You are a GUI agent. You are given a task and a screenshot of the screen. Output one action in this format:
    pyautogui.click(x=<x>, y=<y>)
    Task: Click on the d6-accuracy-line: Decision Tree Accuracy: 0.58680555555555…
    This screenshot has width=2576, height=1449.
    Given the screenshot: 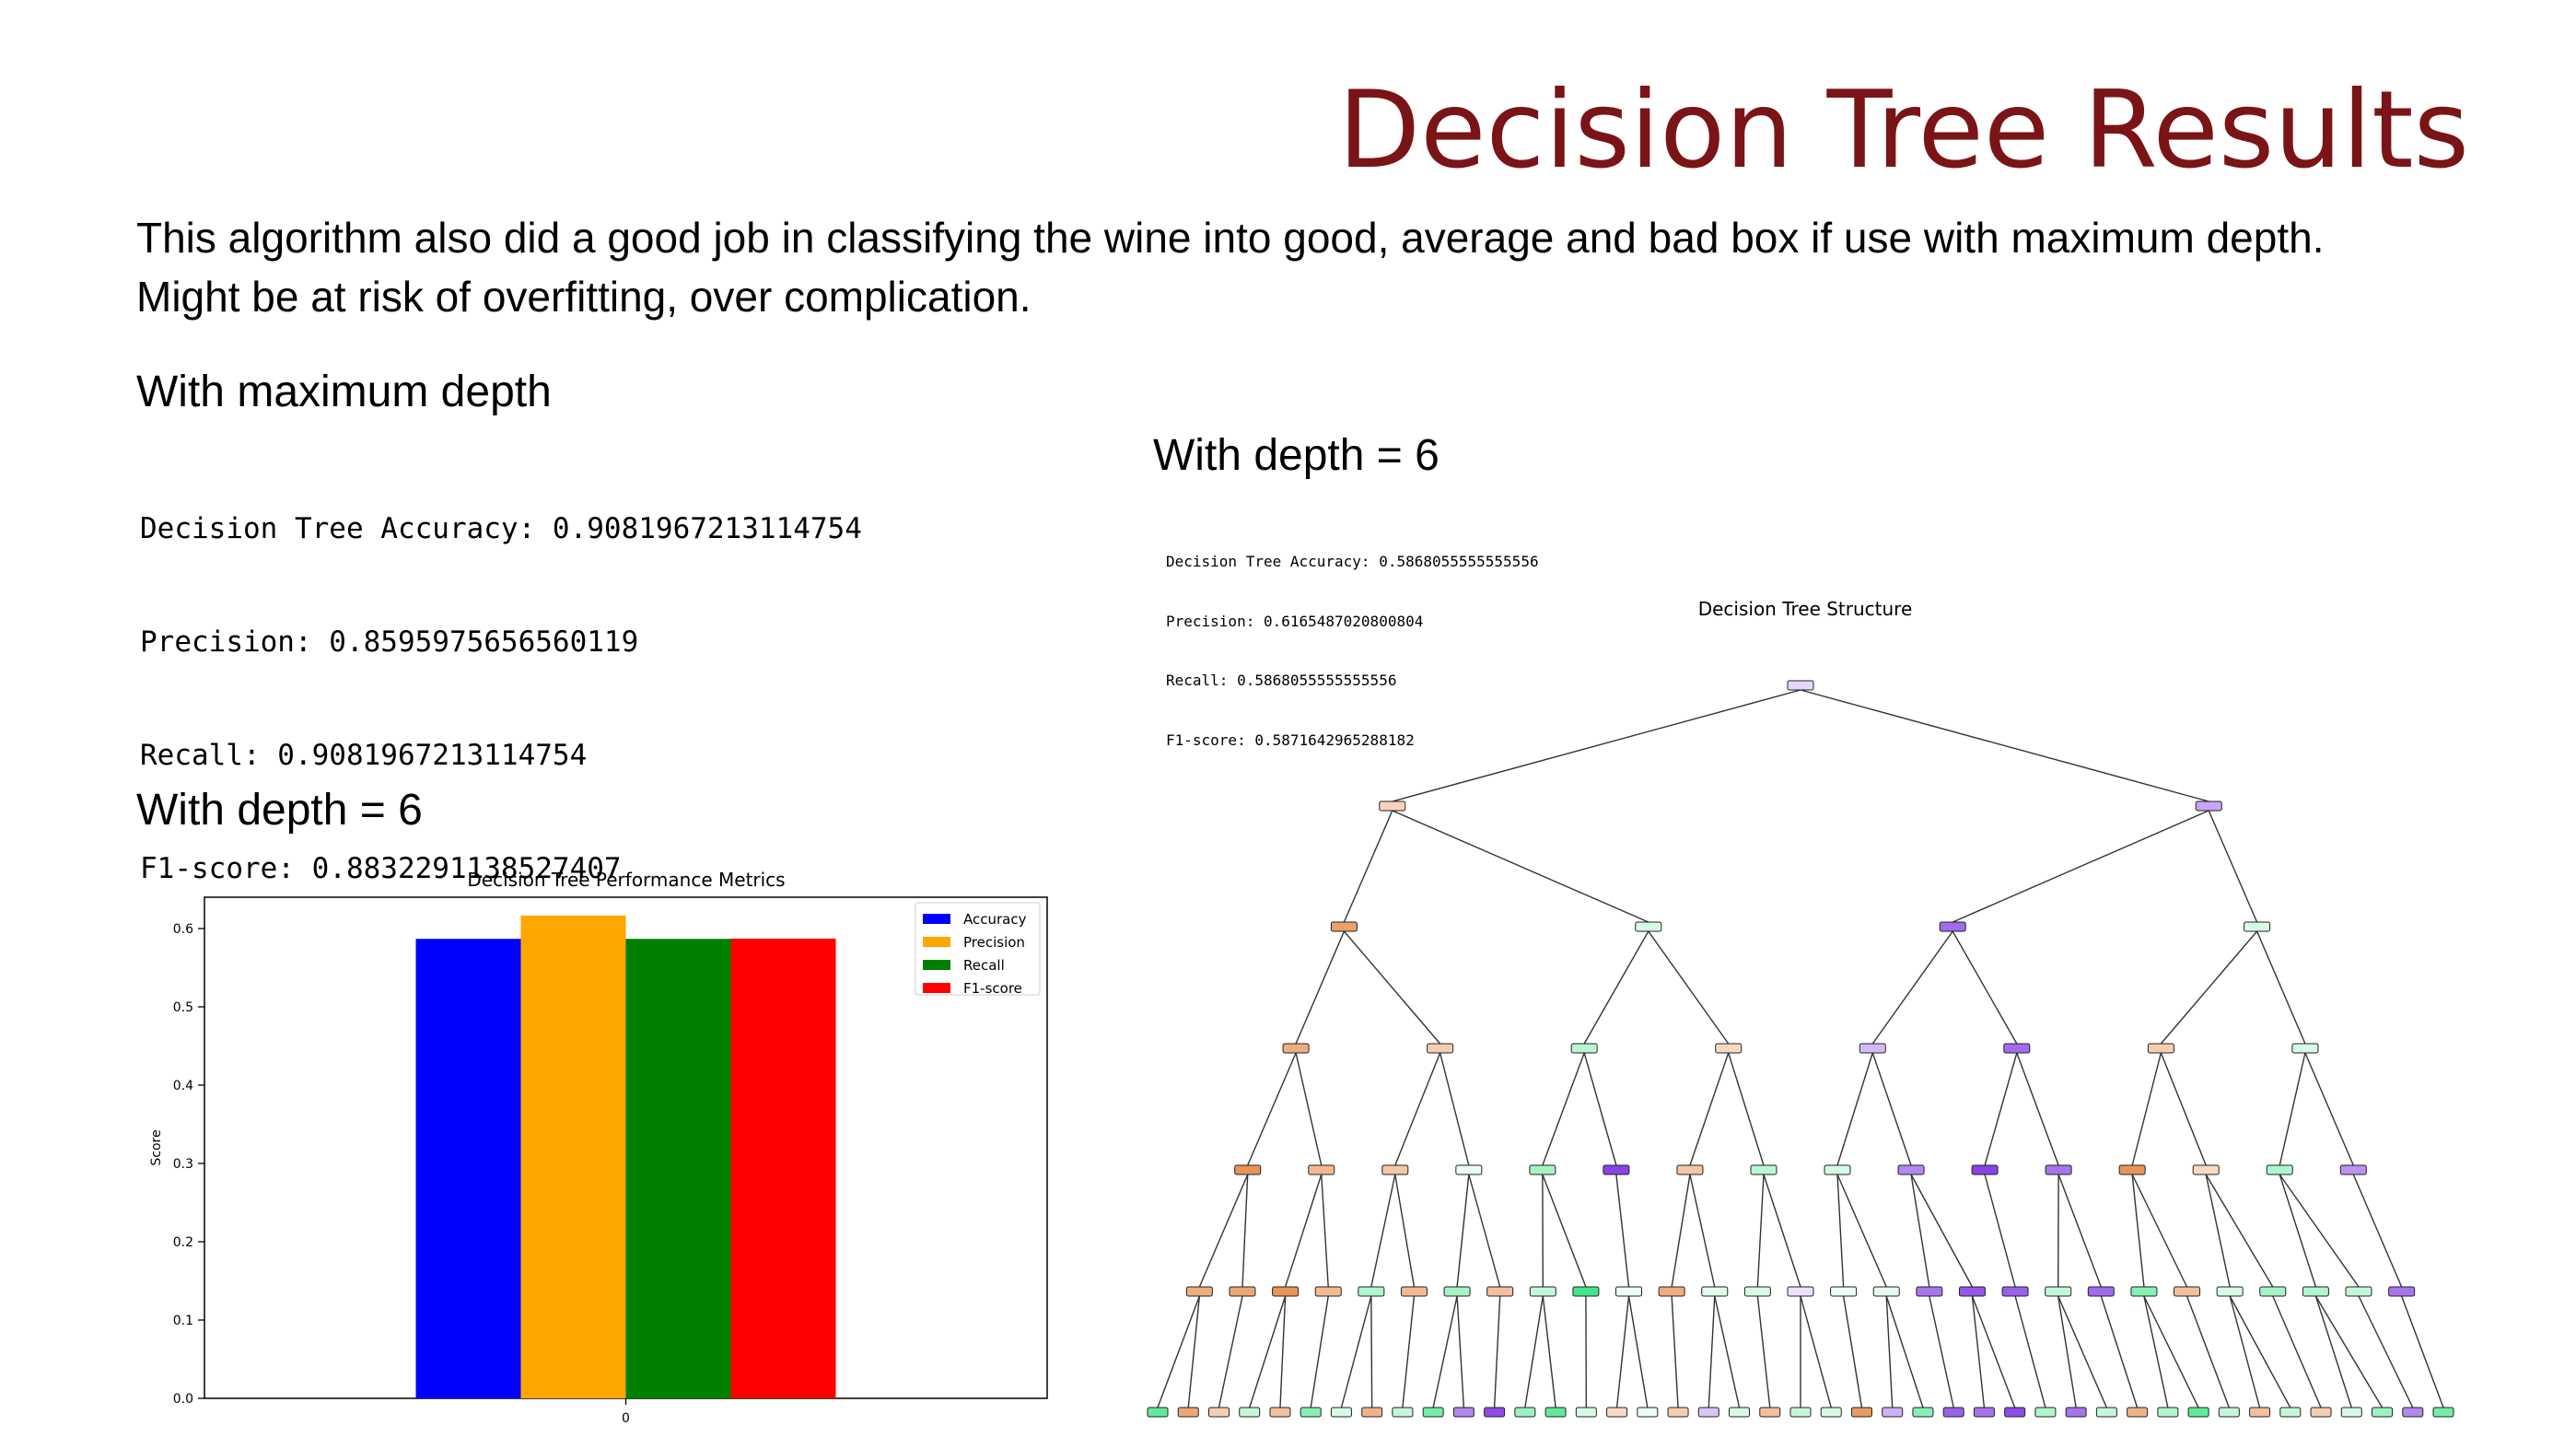 What is the action you would take?
    pyautogui.click(x=1352, y=562)
    